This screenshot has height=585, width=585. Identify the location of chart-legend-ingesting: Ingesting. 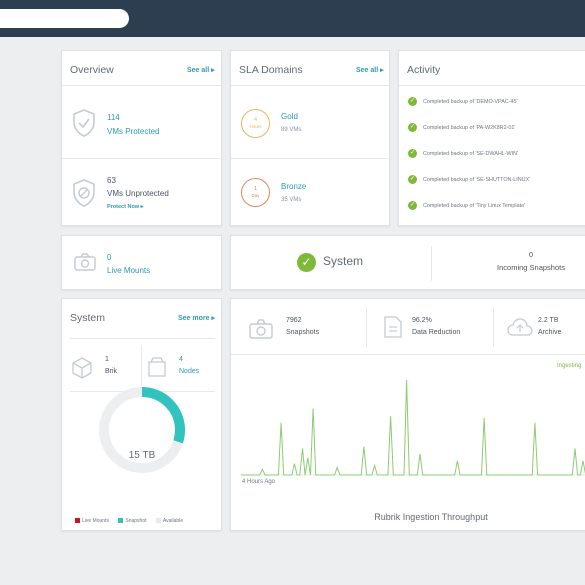
(569, 366).